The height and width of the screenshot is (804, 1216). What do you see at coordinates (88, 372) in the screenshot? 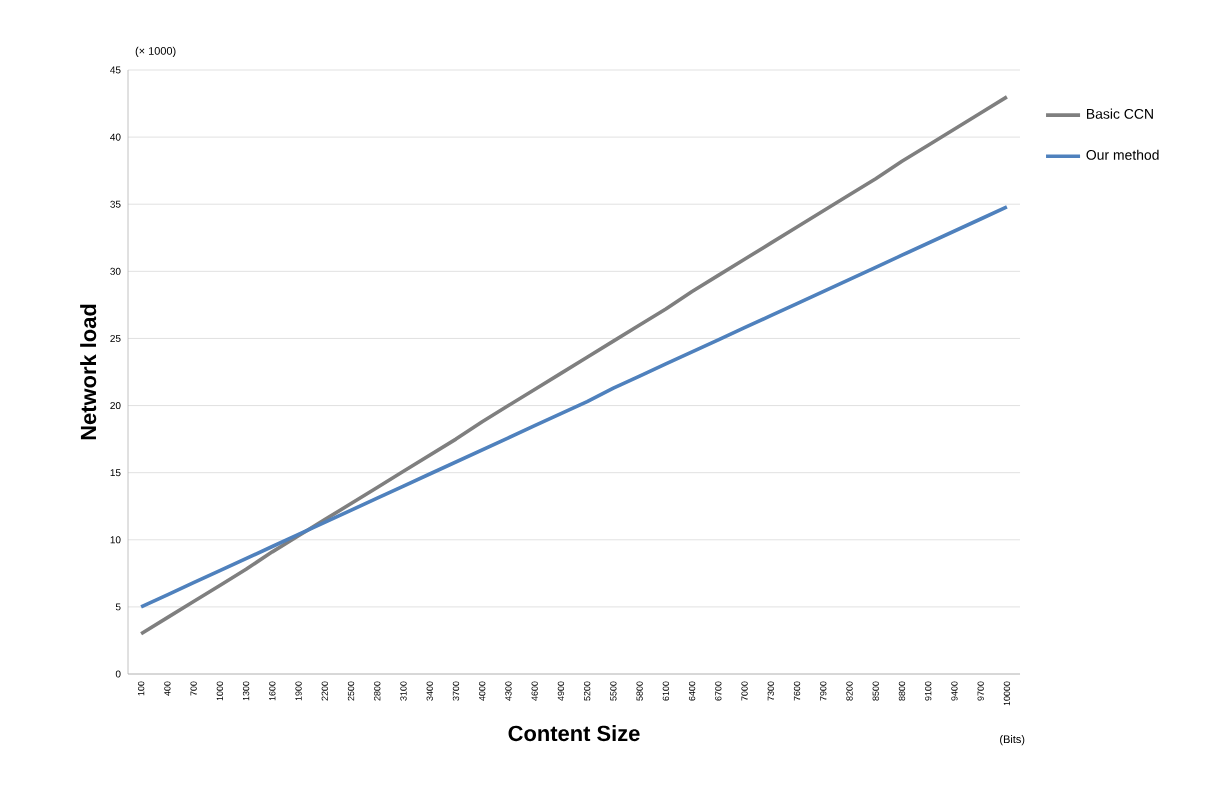
I see `y-axis-title: Network load` at bounding box center [88, 372].